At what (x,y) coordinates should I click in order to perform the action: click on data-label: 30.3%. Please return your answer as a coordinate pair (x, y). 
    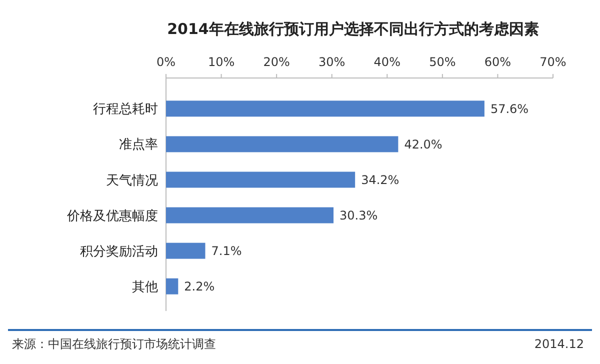
    Looking at the image, I should click on (359, 215).